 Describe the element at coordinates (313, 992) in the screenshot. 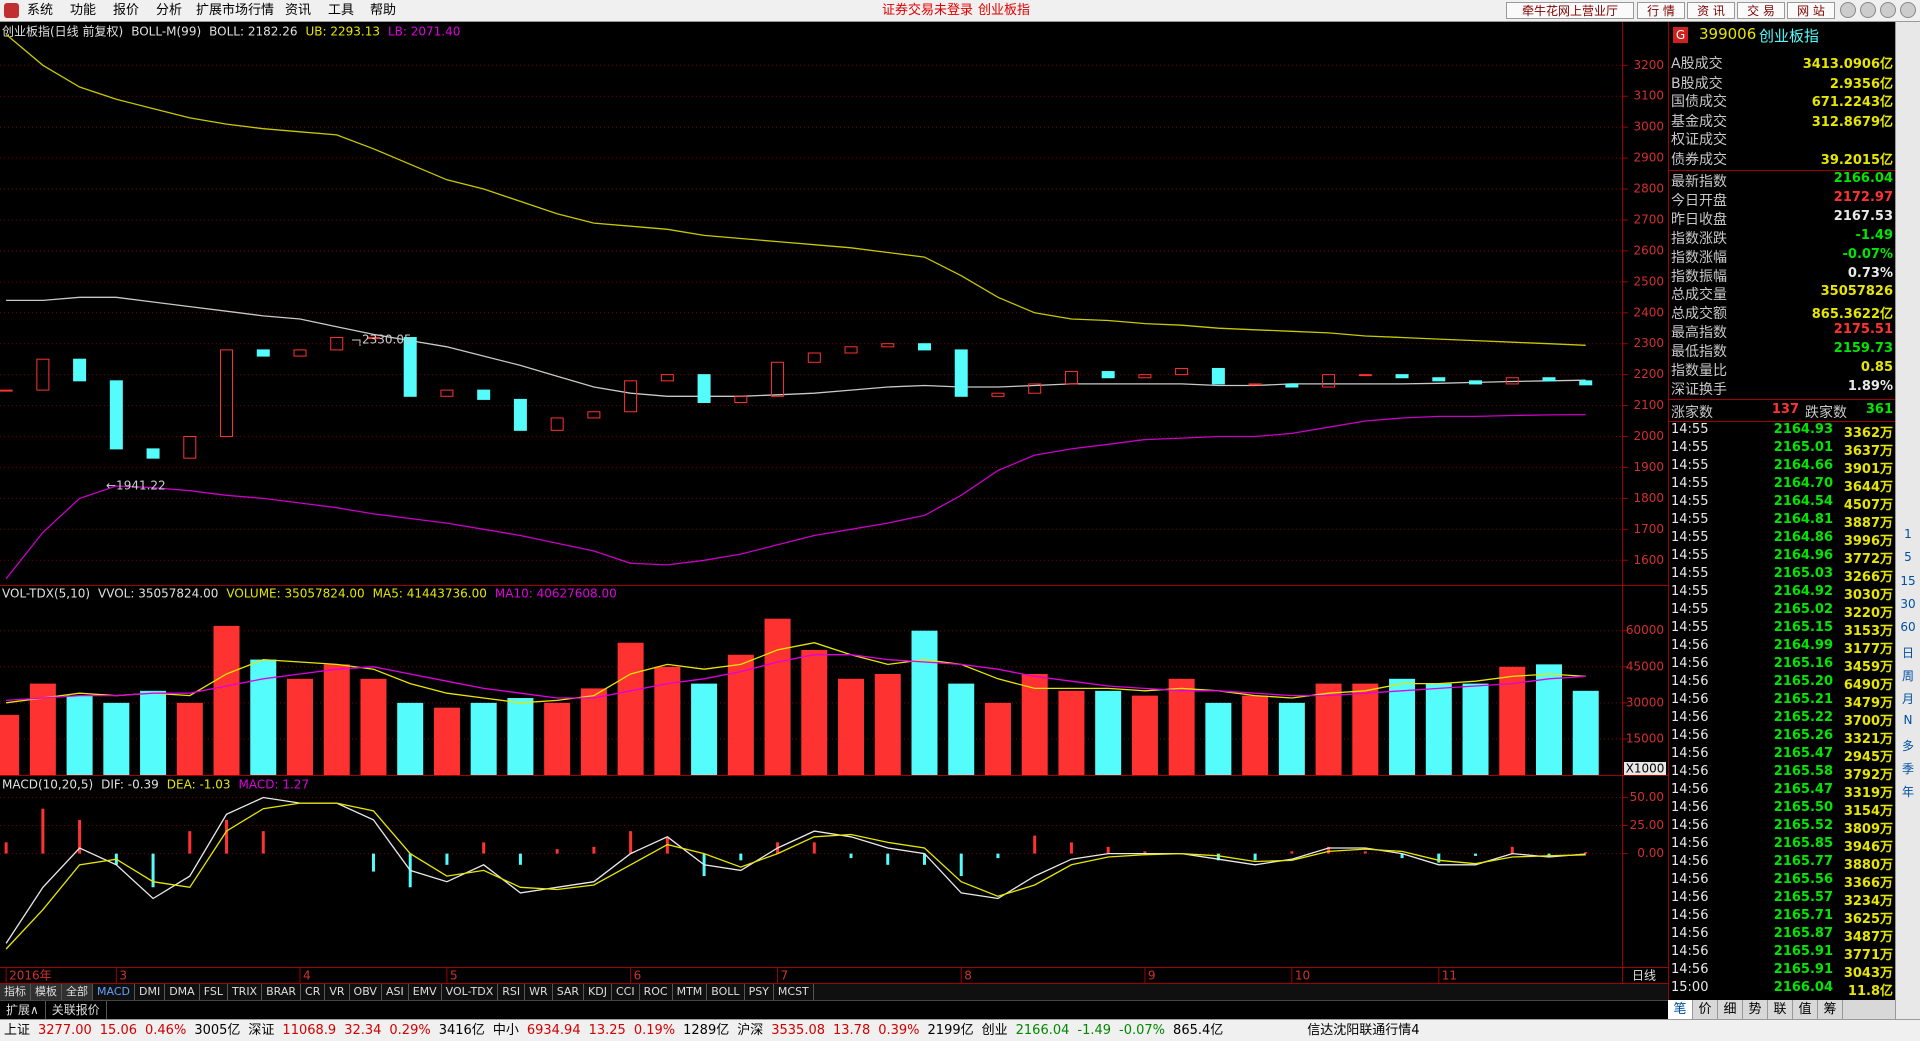

I see `indicator-tab: CR` at that location.